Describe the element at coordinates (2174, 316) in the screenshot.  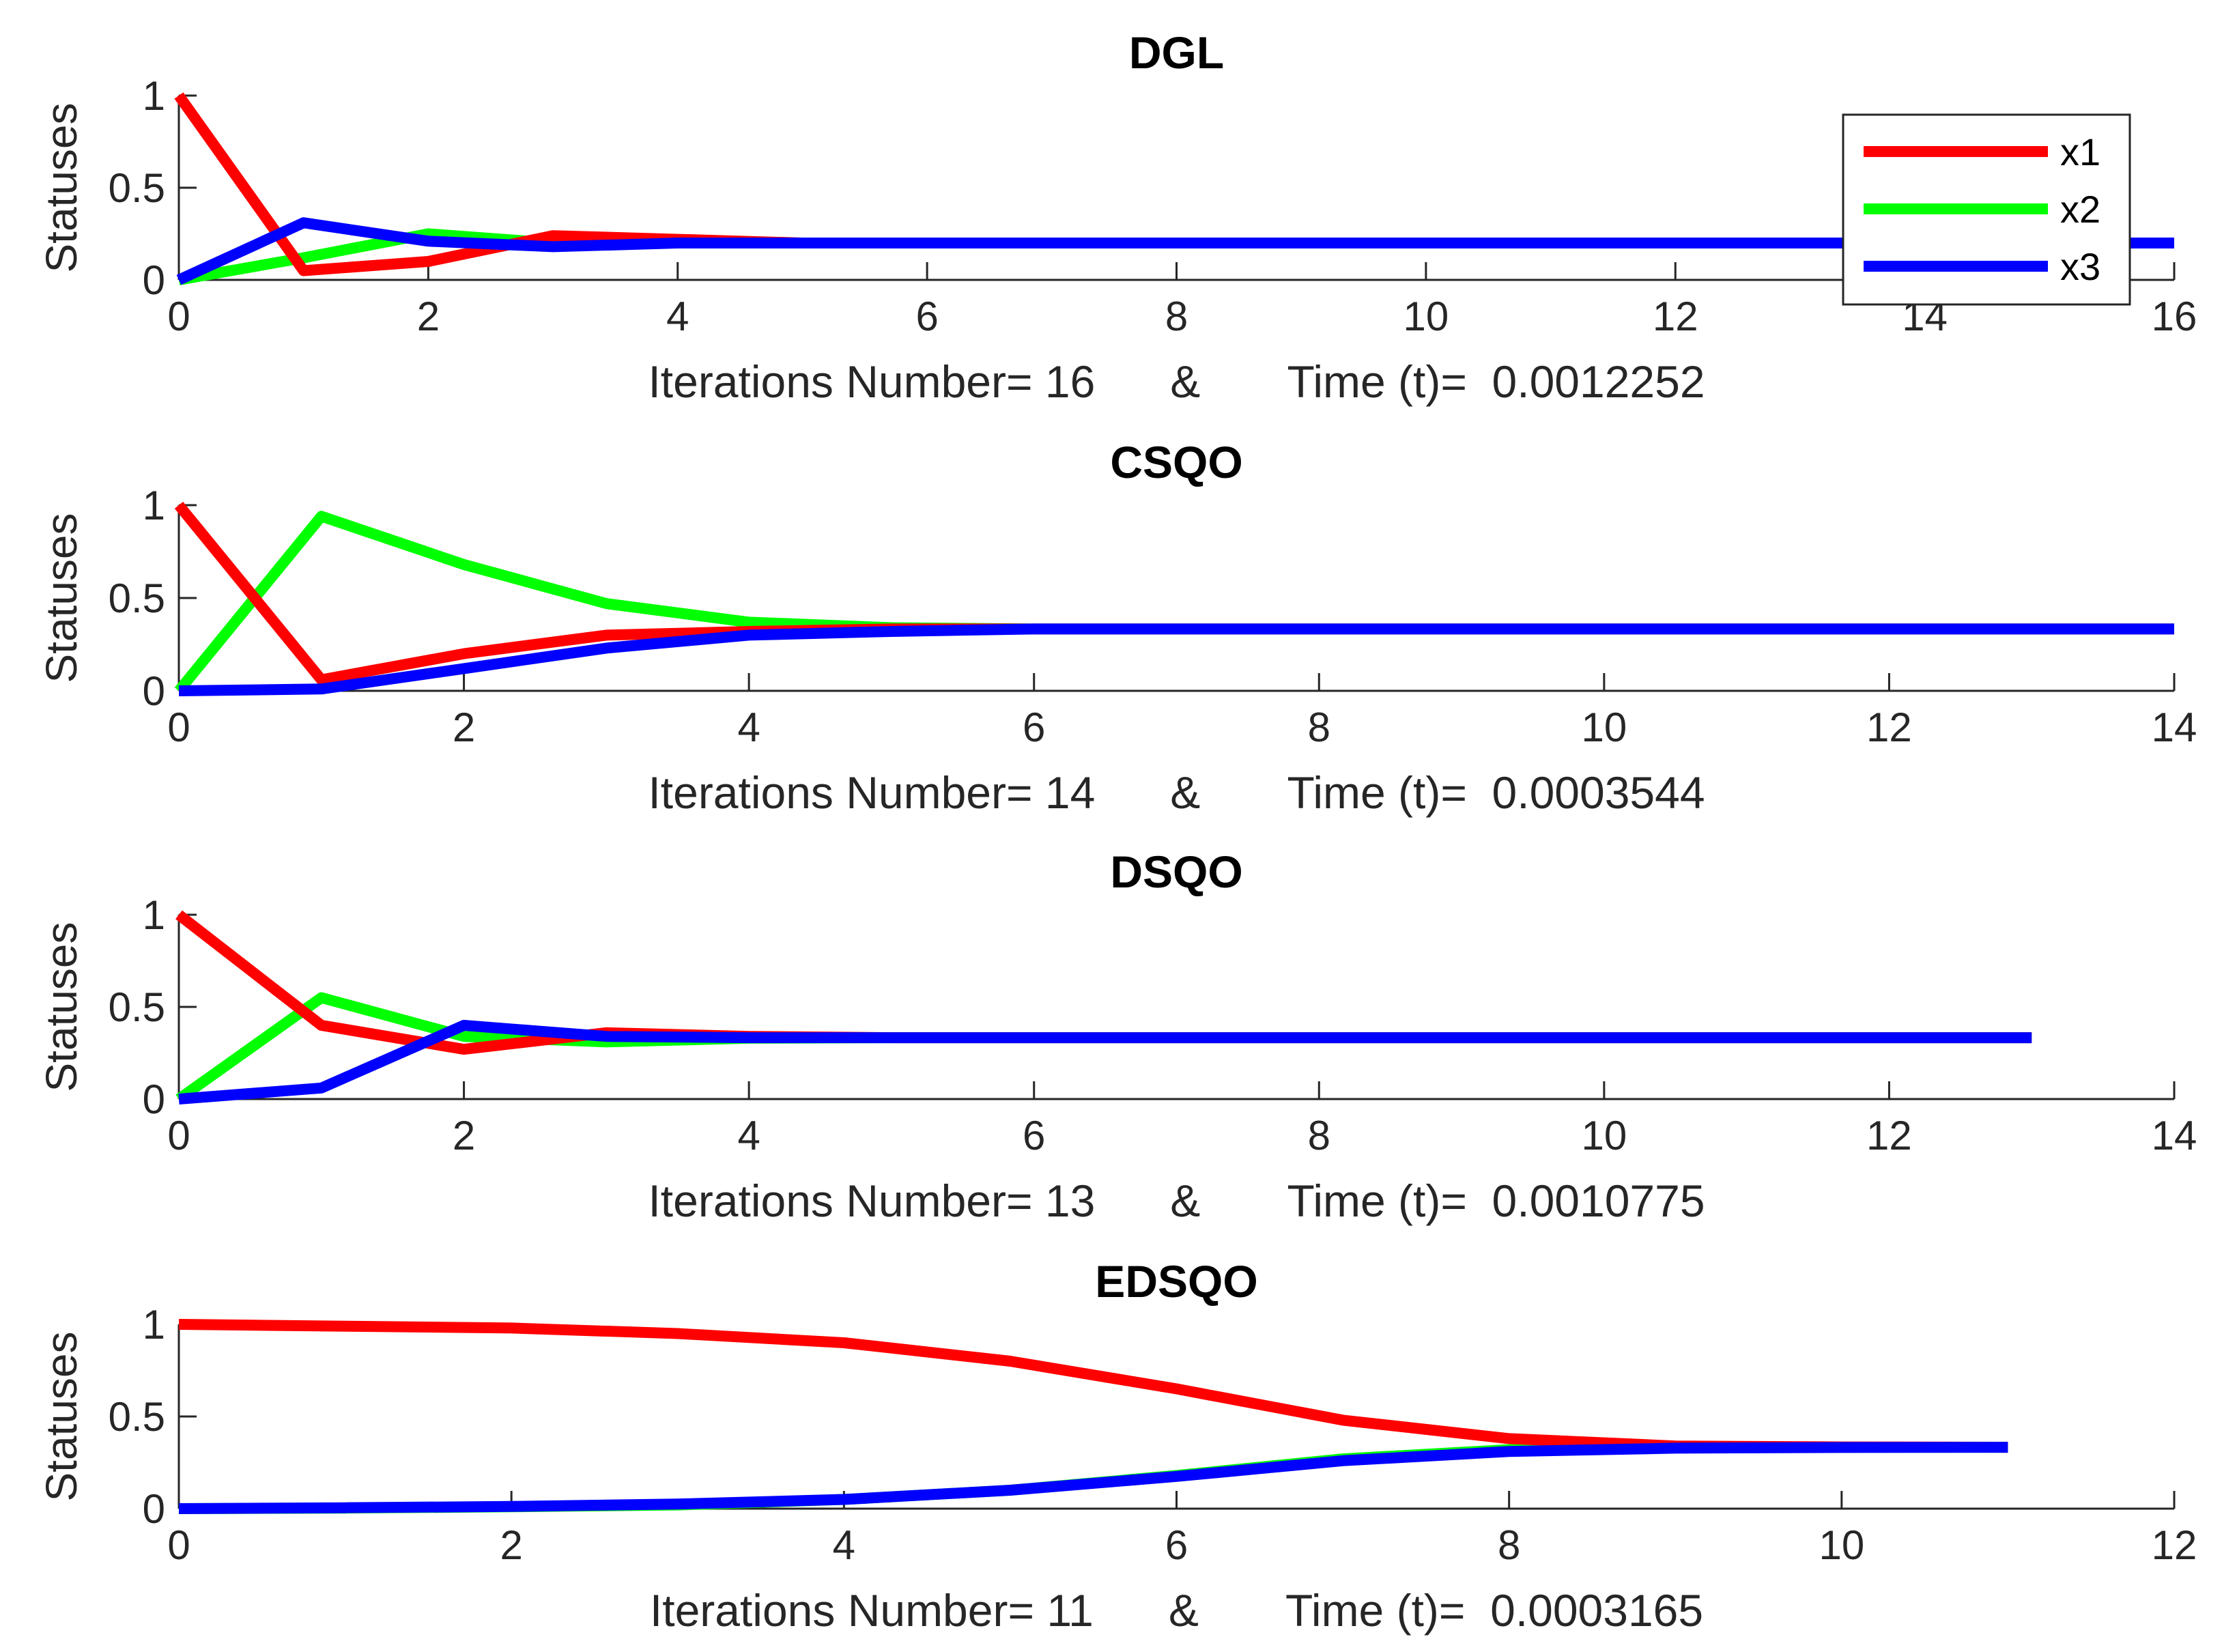
I see `x-tick-label: 16` at that location.